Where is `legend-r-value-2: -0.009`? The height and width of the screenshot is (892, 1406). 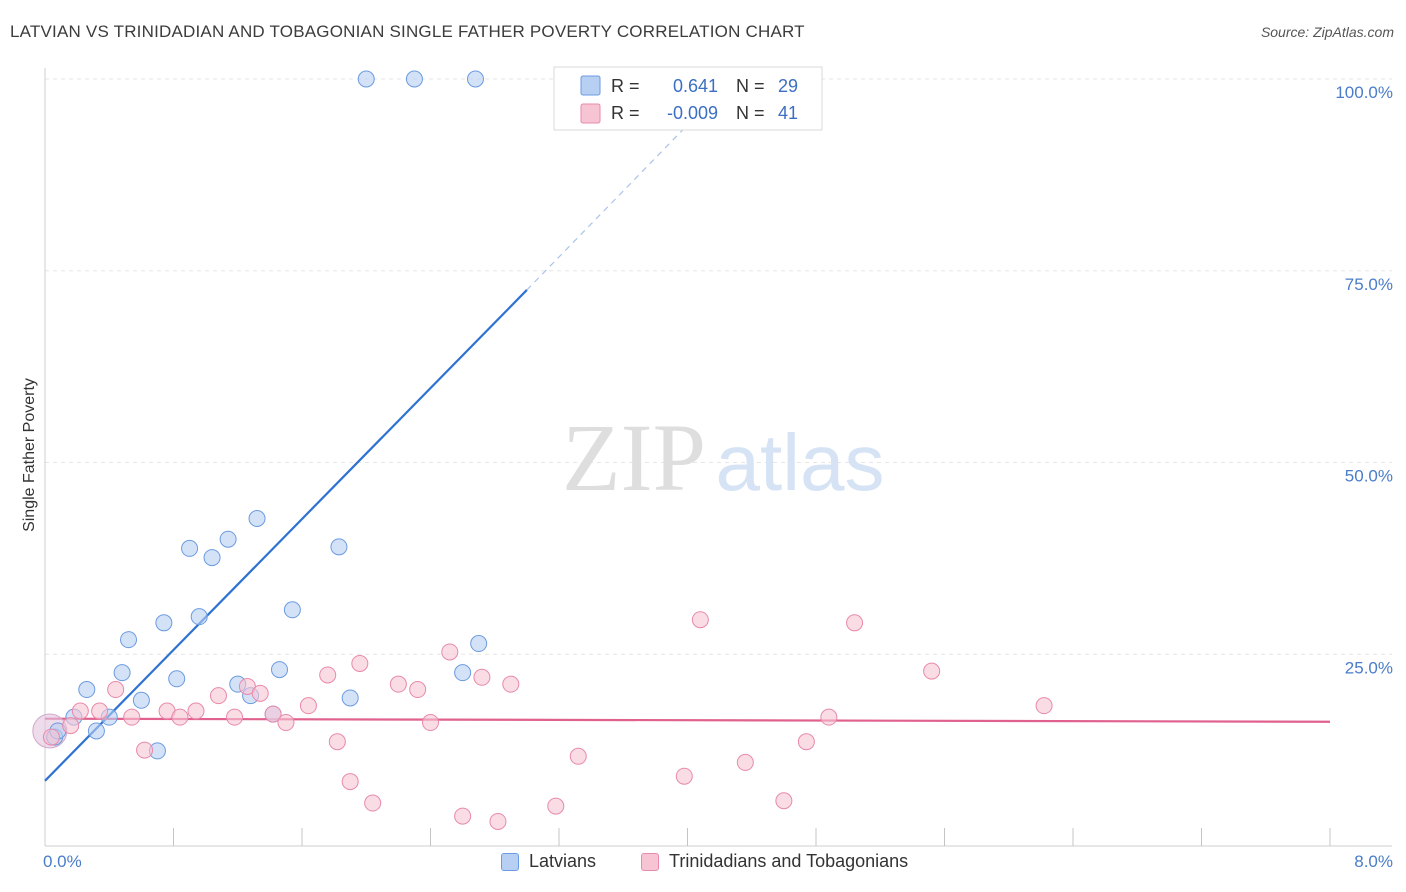
legend-r-value-2: -0.009 is located at coordinates (692, 113).